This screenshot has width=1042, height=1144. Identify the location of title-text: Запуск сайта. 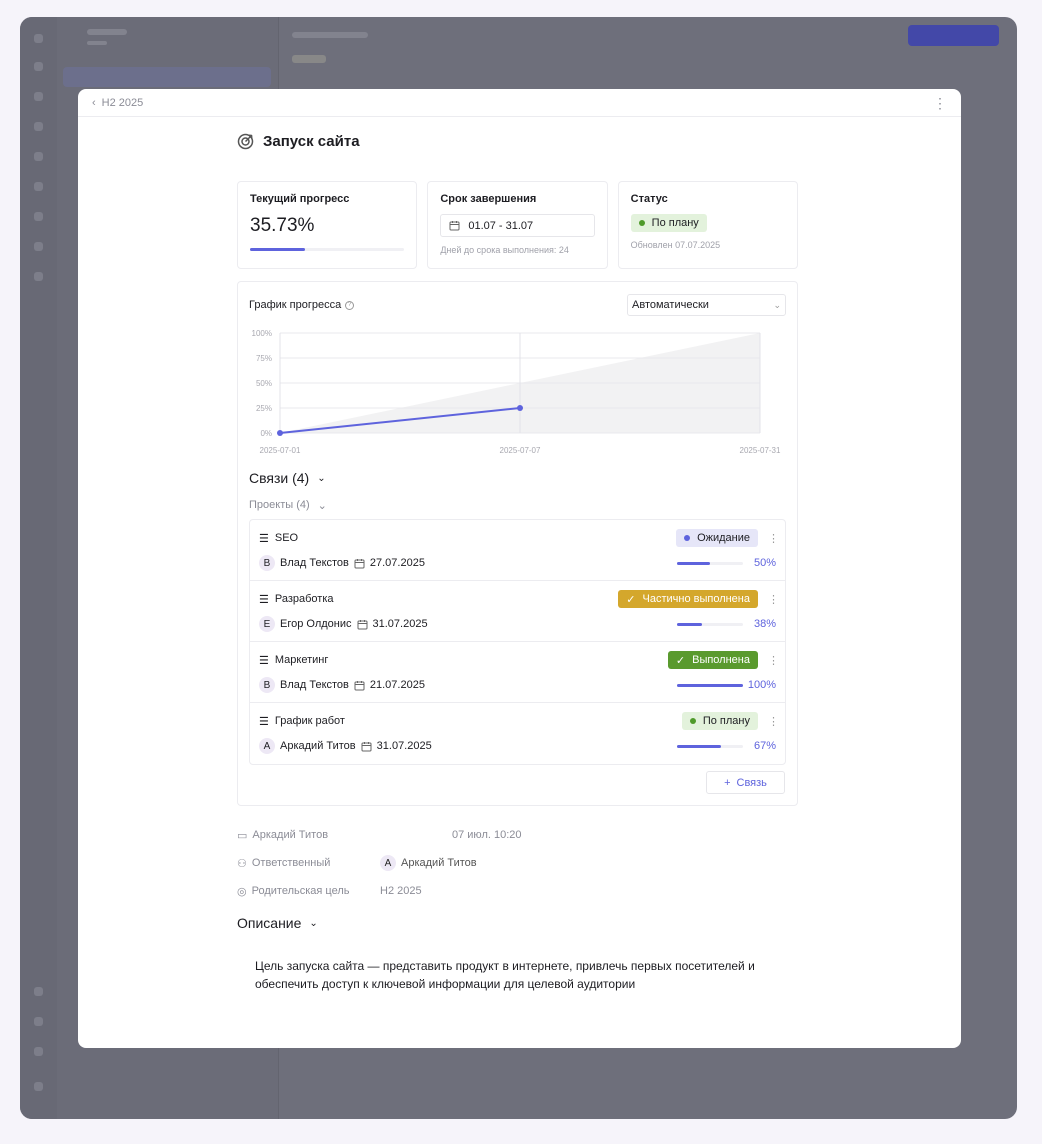
(311, 141).